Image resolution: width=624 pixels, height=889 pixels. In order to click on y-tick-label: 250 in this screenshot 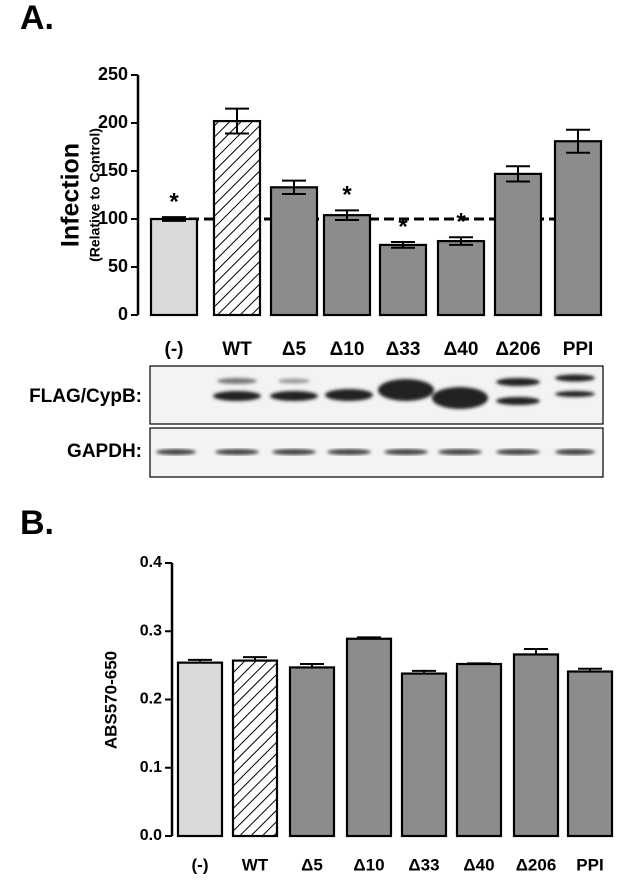, I will do `click(113, 74)`.